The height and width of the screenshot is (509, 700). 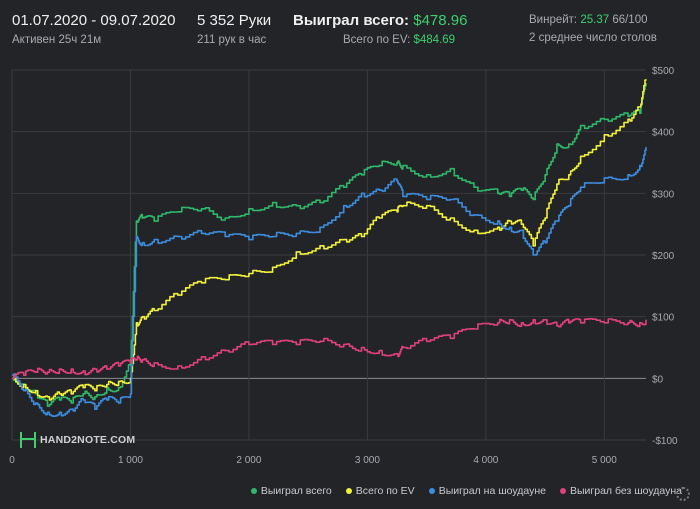 What do you see at coordinates (626, 491) in the screenshot?
I see `legend-label: Выиграл без шоудауна` at bounding box center [626, 491].